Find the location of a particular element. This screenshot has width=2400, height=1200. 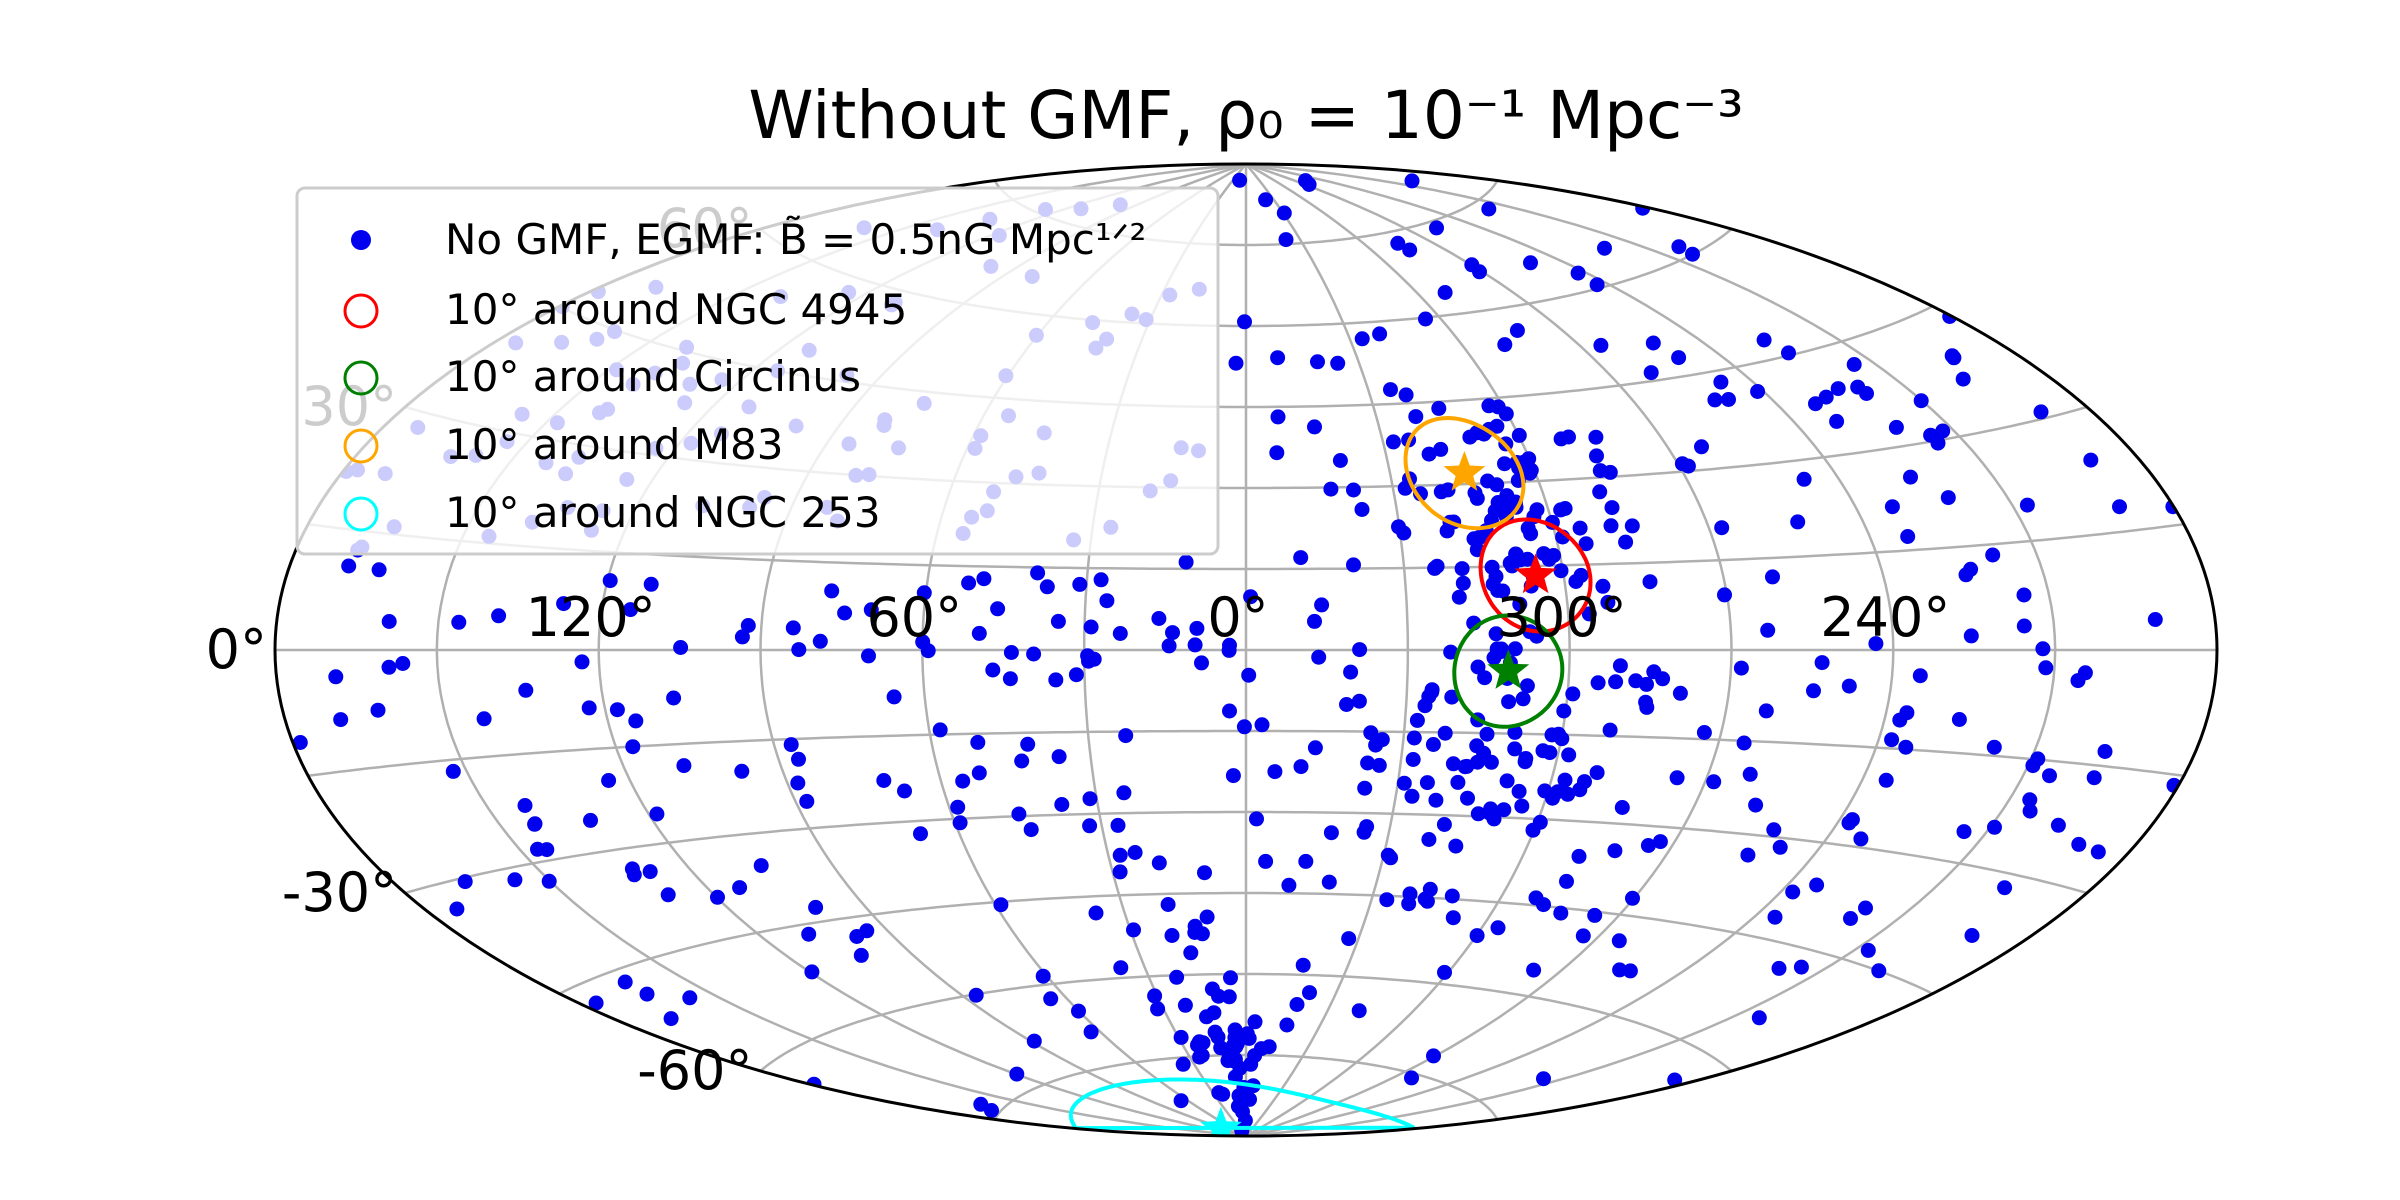

lat-tick-label: 0° is located at coordinates (236, 649).